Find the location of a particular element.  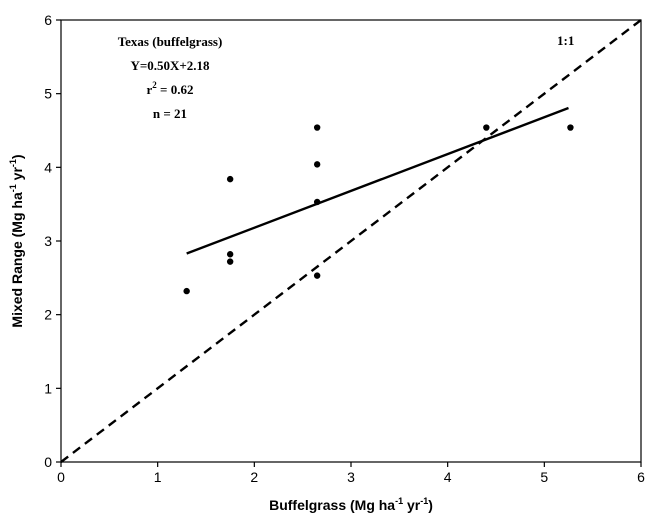

y-axis-ticks: 0 1 2 3 4 5 6 is located at coordinates (52, 241).